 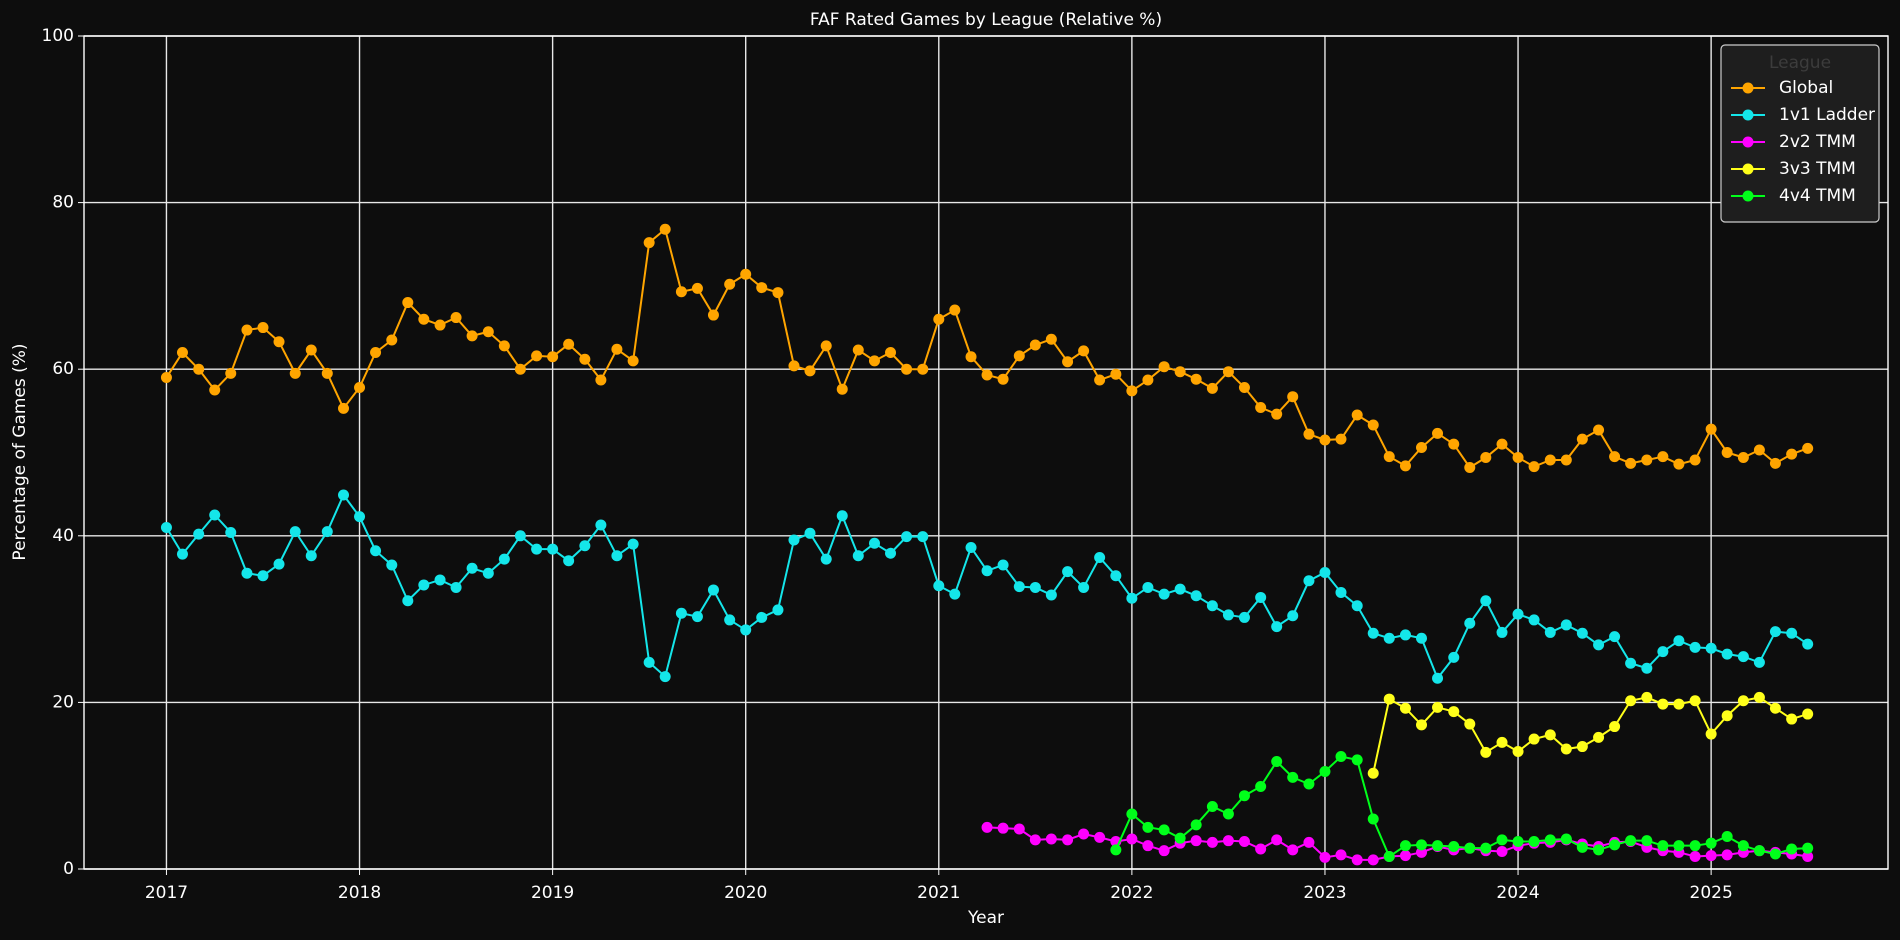 What do you see at coordinates (63, 369) in the screenshot?
I see `y-tick-label: 60` at bounding box center [63, 369].